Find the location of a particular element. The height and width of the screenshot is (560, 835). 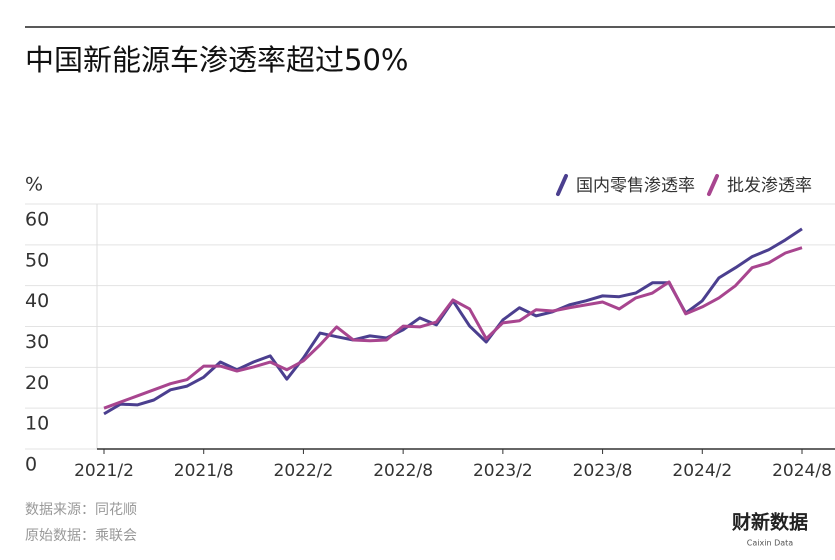

x-tick-label: 2021/2 is located at coordinates (104, 471).